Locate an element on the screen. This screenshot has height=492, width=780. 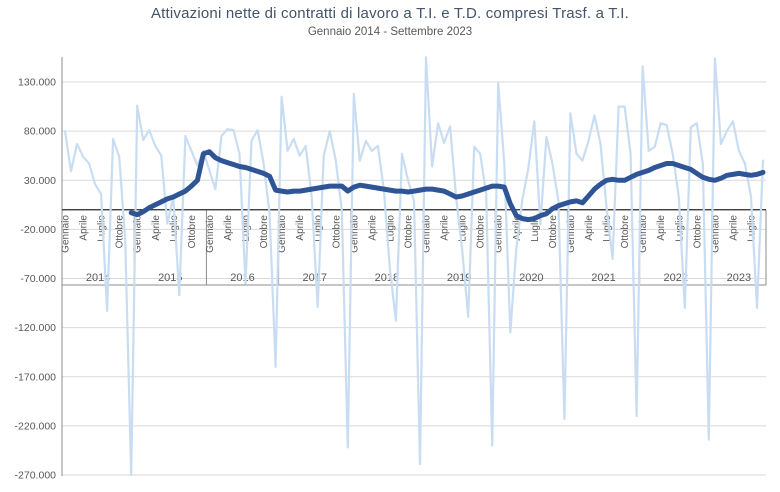
x-year-label: 2021 is located at coordinates (603, 278).